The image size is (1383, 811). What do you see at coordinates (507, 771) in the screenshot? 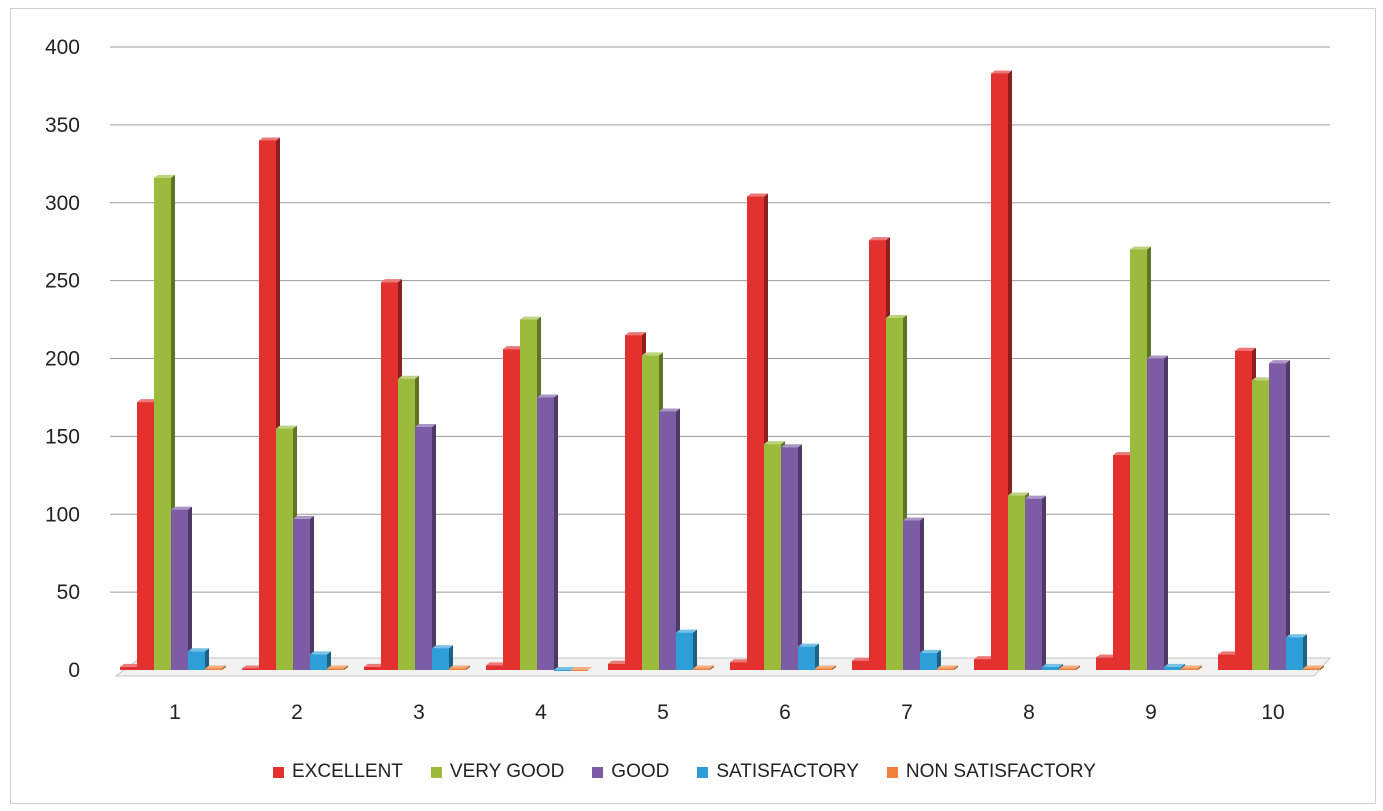
I see `legend-label-very-good: VERY GOOD` at bounding box center [507, 771].